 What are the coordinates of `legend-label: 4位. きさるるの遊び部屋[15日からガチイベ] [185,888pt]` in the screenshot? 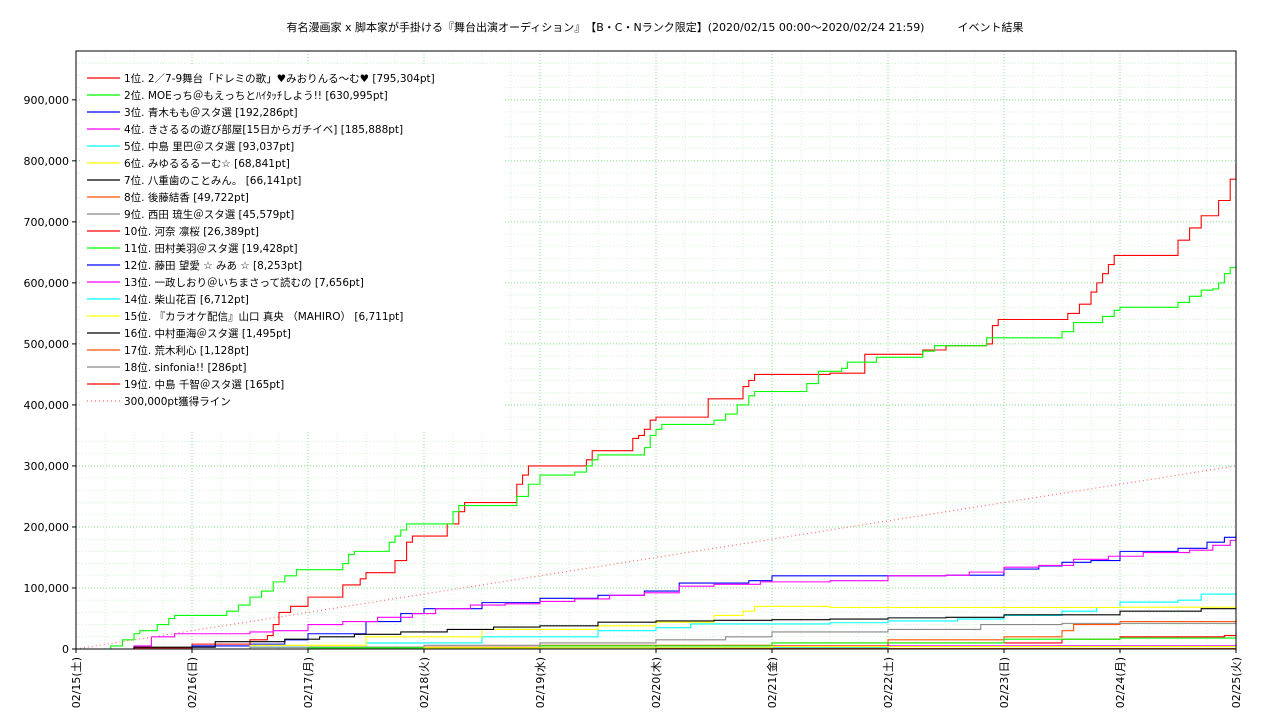 It's located at (263, 129).